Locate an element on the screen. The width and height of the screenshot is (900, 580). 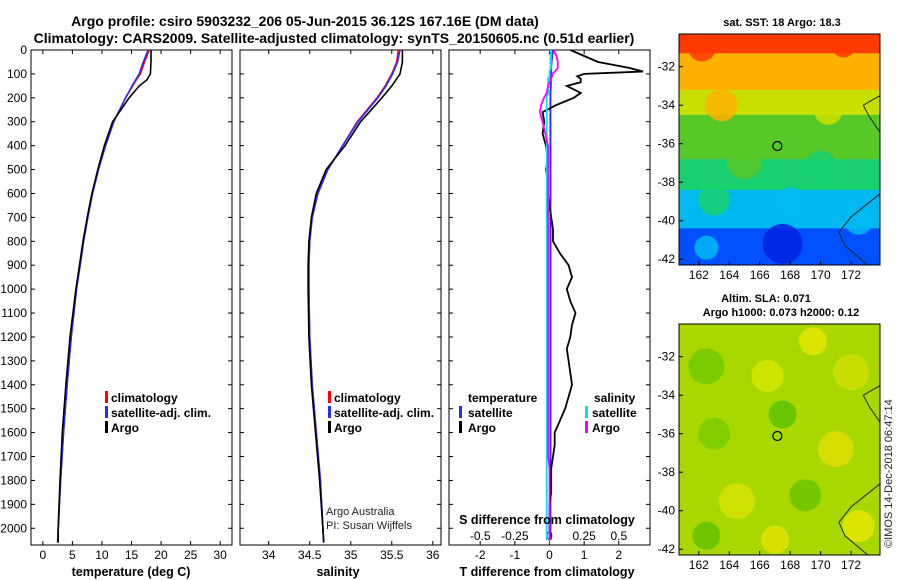
temperature-profiles is located at coordinates (104, 296).